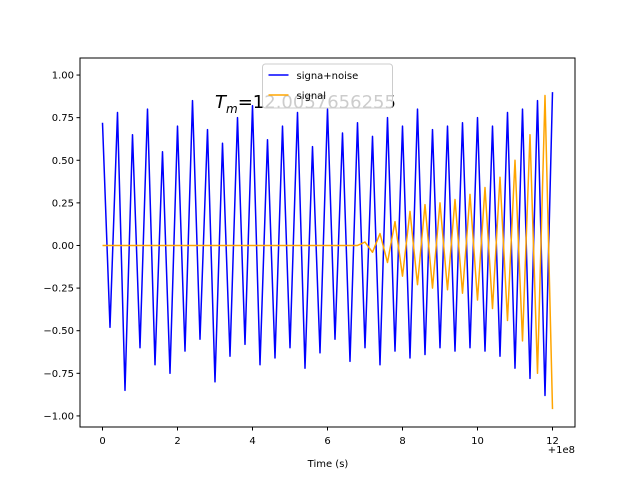 The width and height of the screenshot is (640, 484). I want to click on y-tick-label: 0.50, so click(63, 161).